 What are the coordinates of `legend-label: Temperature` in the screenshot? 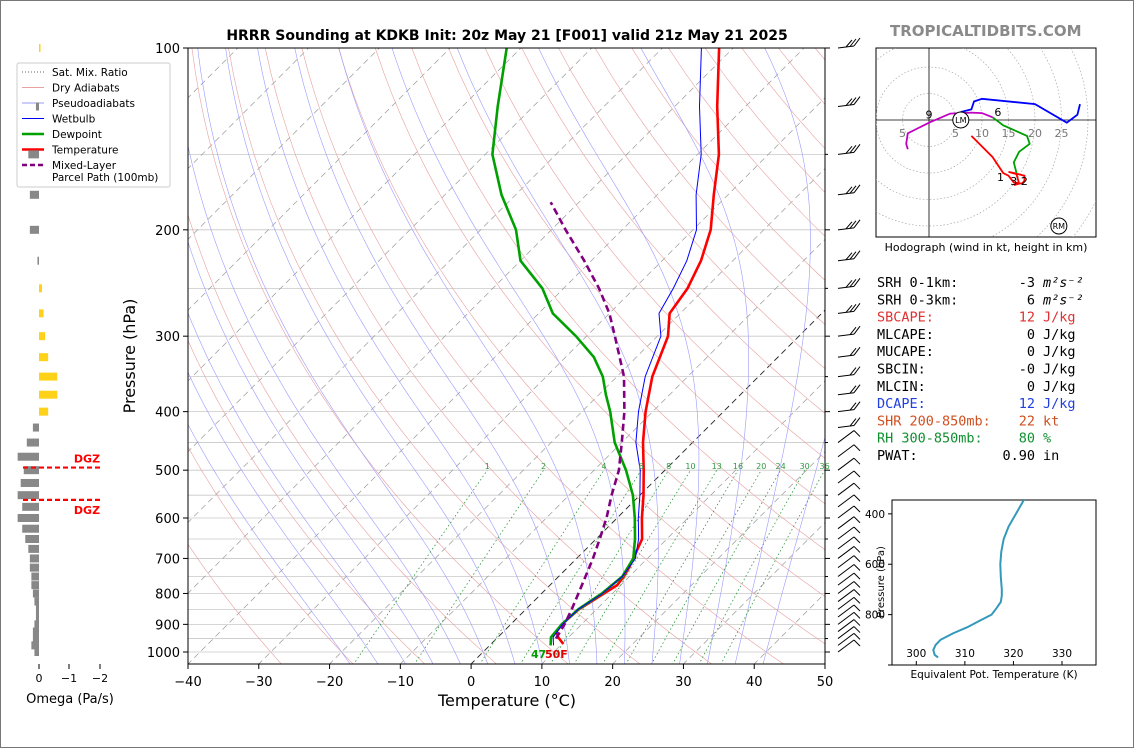 It's located at (85, 151).